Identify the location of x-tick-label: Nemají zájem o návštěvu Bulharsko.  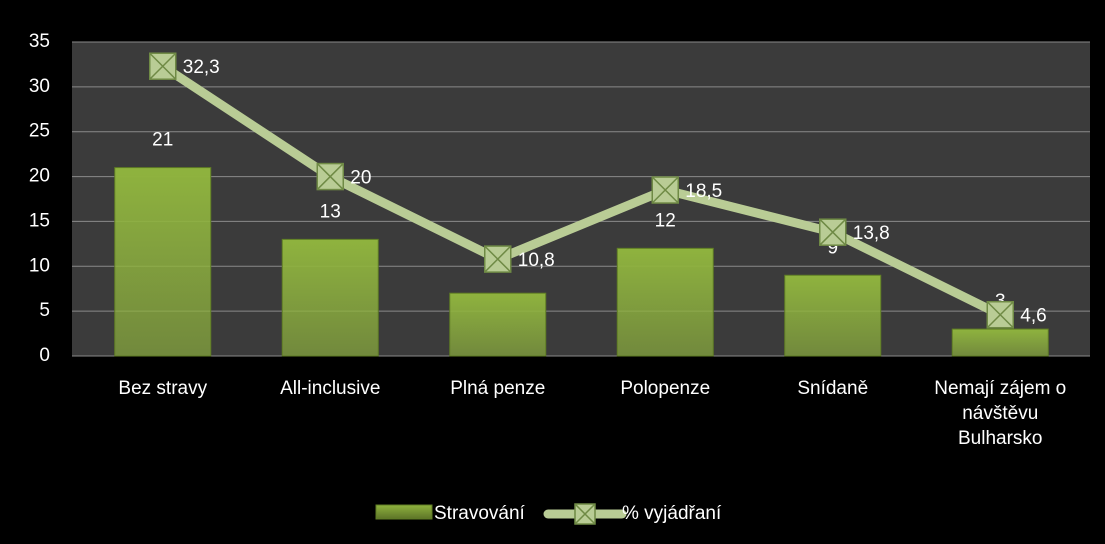
(1000, 413).